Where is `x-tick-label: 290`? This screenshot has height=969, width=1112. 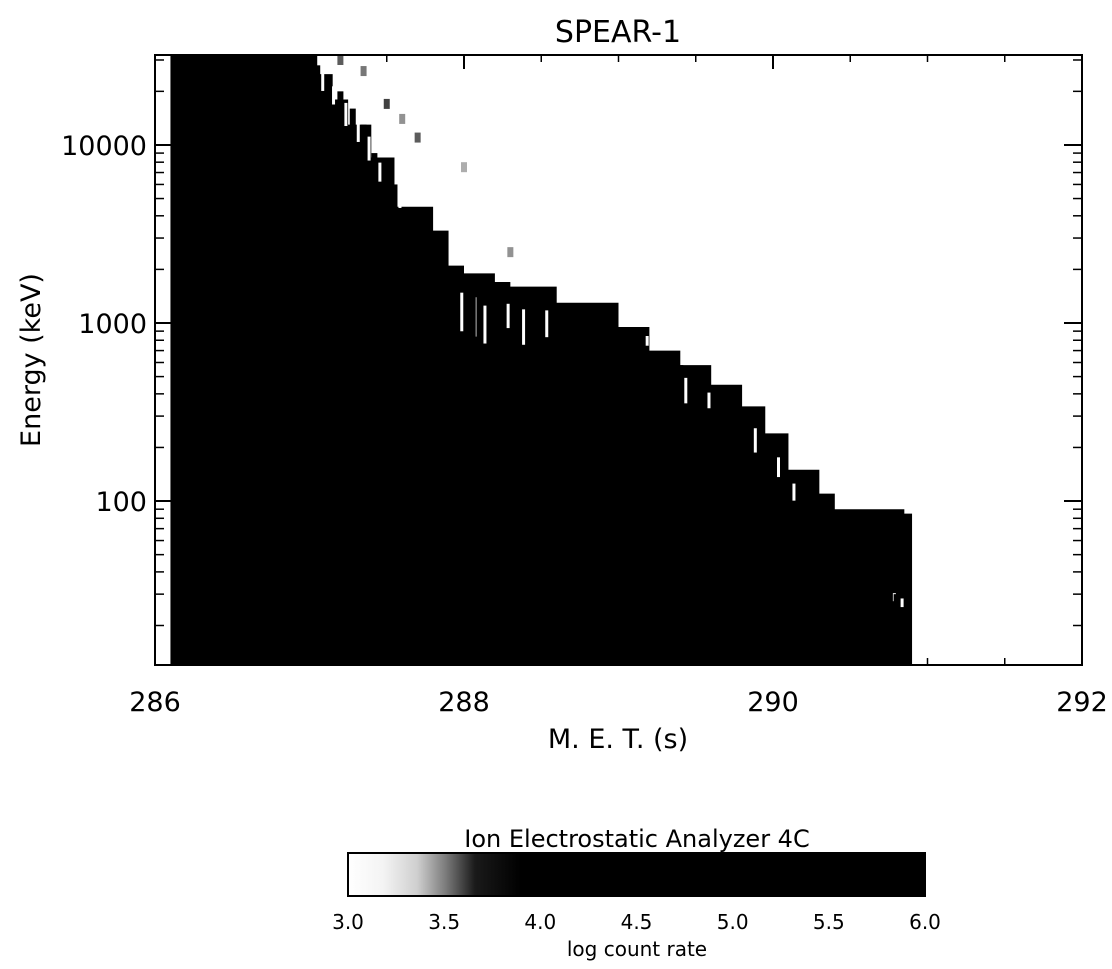 x-tick-label: 290 is located at coordinates (773, 702).